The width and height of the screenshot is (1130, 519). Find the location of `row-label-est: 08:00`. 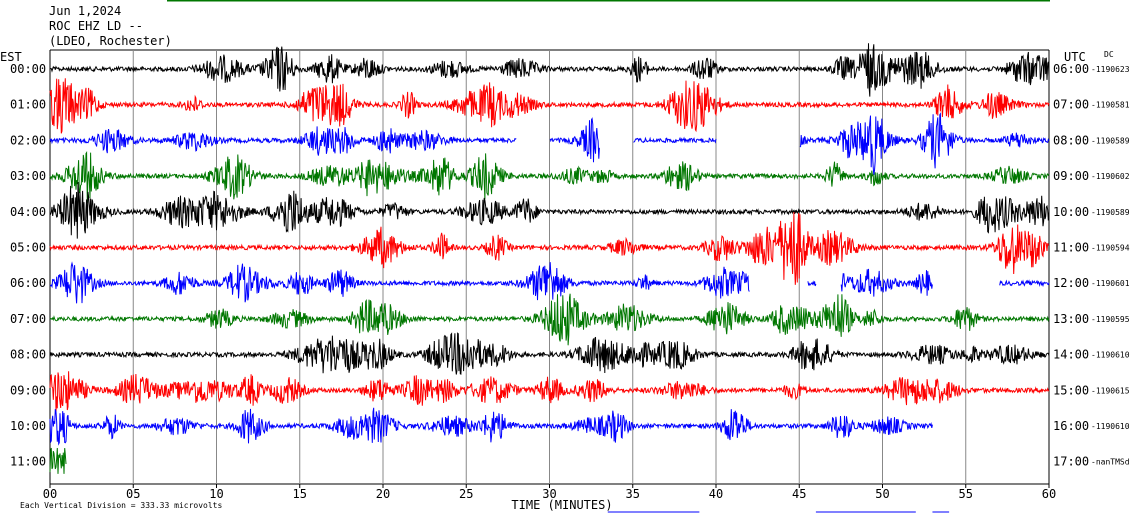

row-label-est: 08:00 is located at coordinates (28, 355).